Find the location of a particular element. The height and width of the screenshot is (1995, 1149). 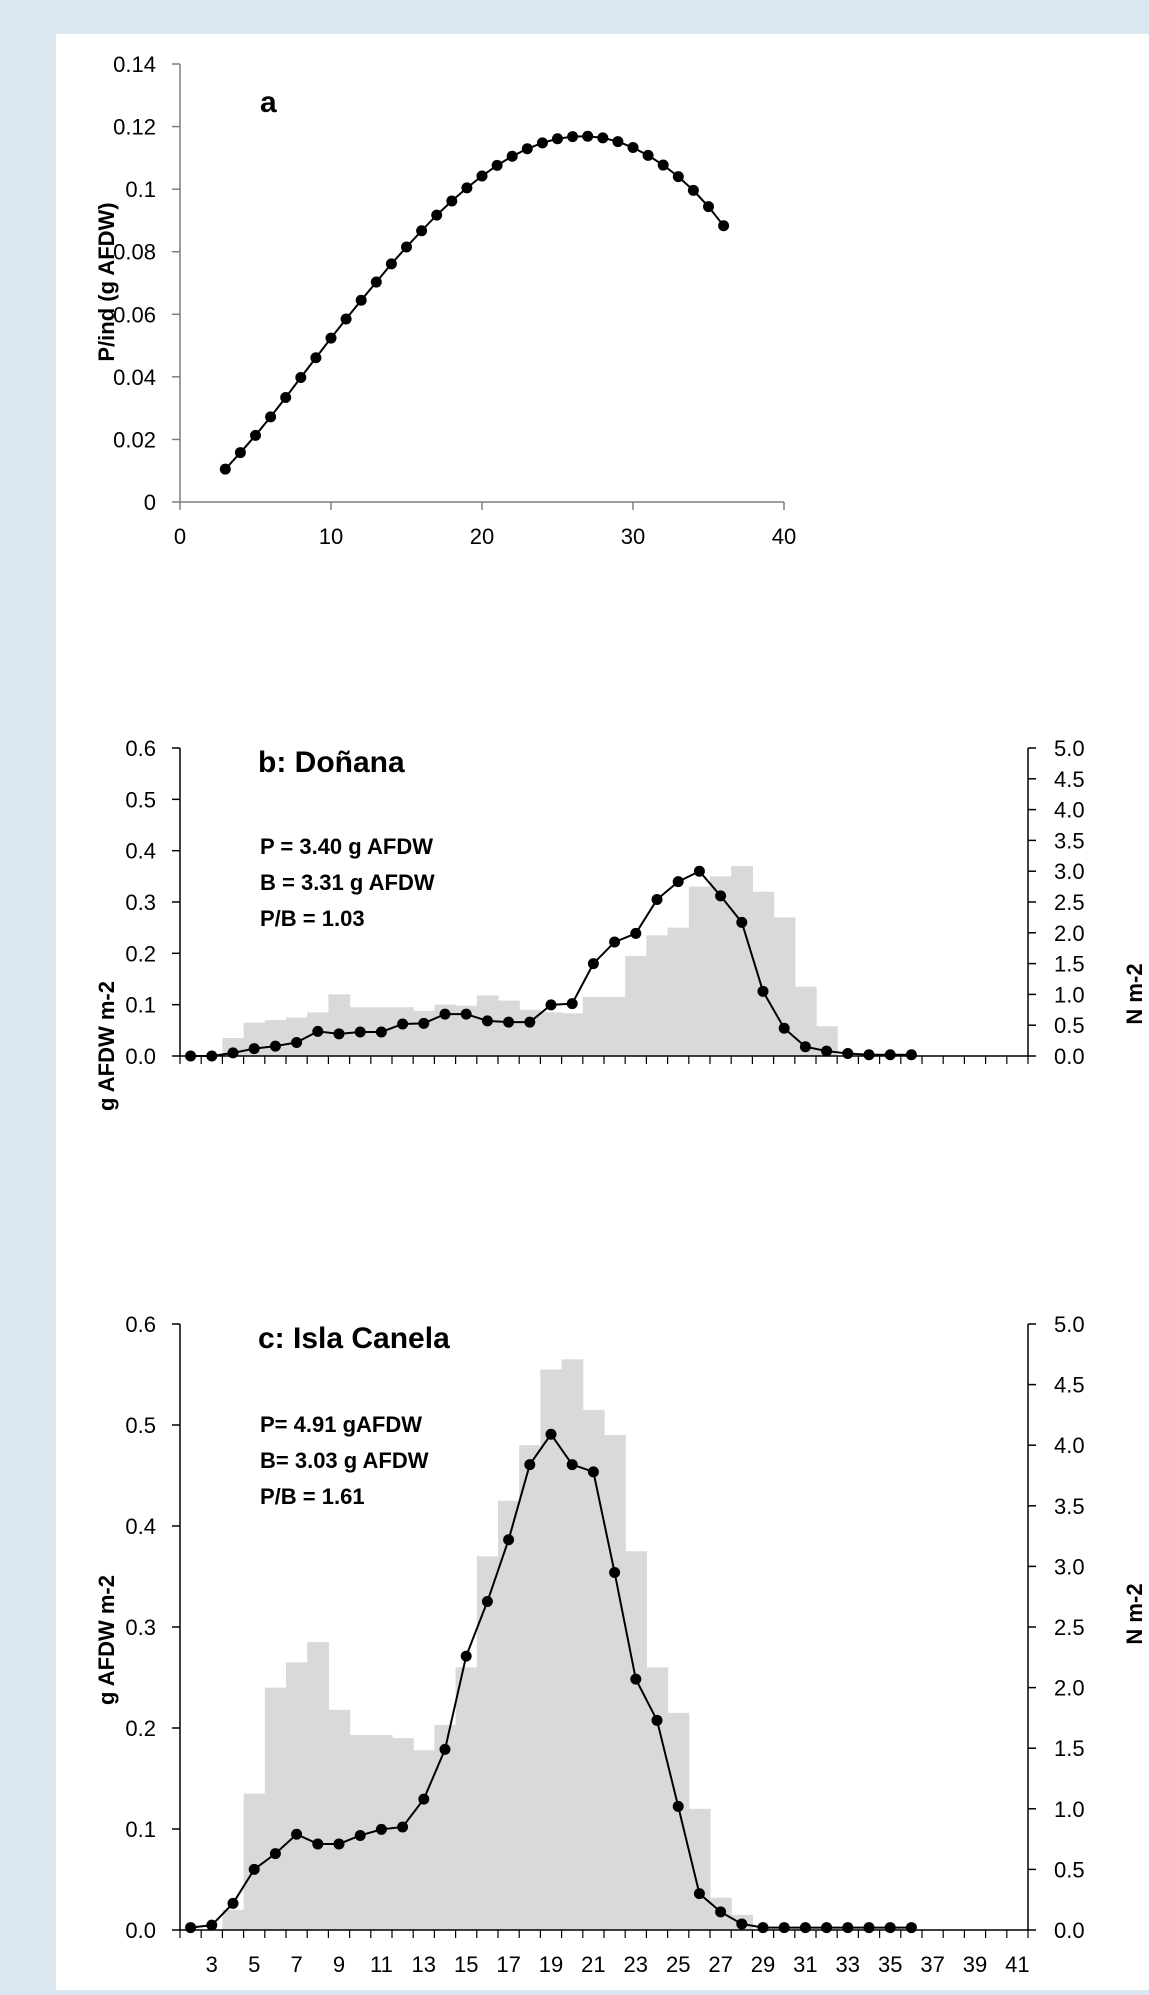

y-tick-label: 0.02 is located at coordinates (134, 439).